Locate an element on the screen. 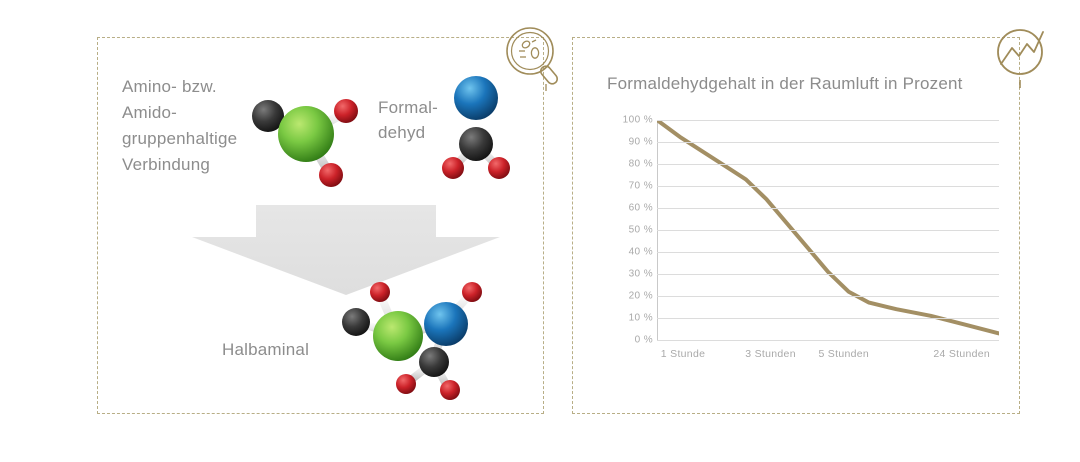  y-tick-label: 10 % is located at coordinates (640, 318).